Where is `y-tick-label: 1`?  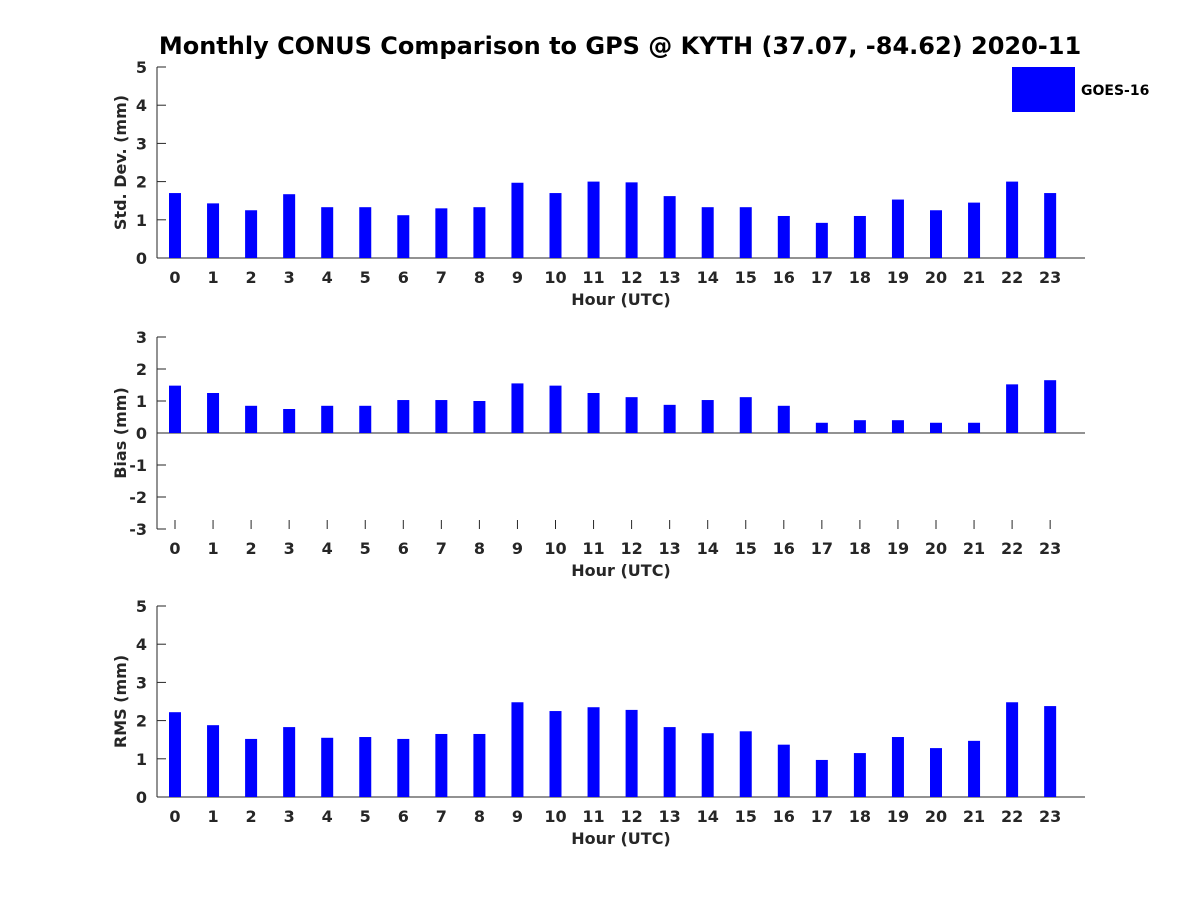 y-tick-label: 1 is located at coordinates (141, 759).